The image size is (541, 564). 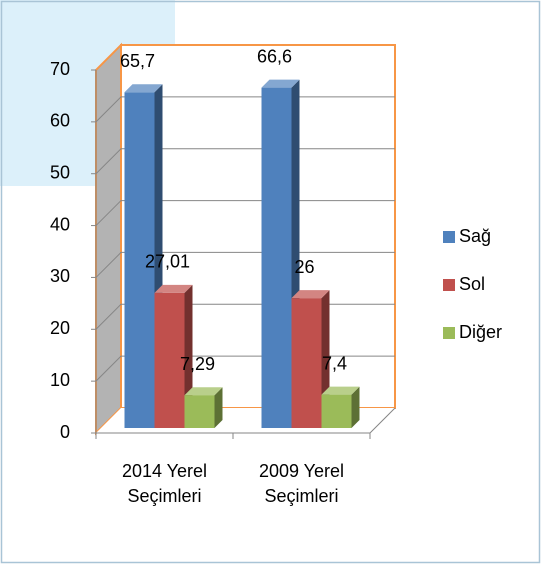 I want to click on legend-label: Sol, so click(x=472, y=284).